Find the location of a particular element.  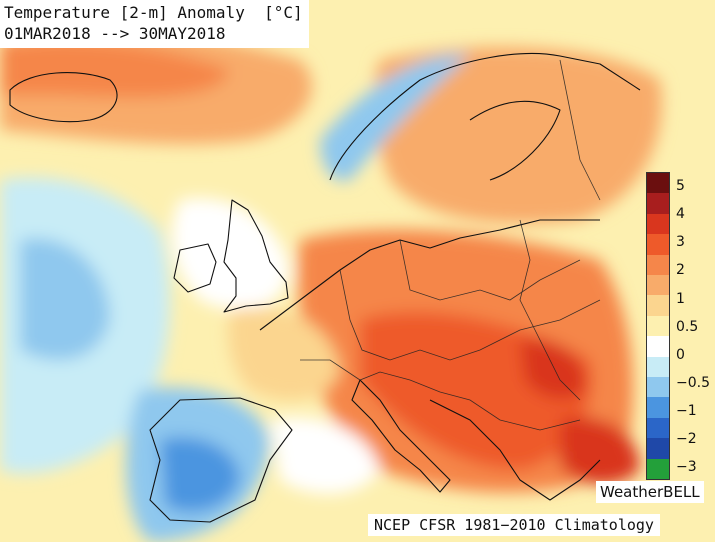

map-title: Temperature [2-m] Anomaly [°C] is located at coordinates (153, 12).